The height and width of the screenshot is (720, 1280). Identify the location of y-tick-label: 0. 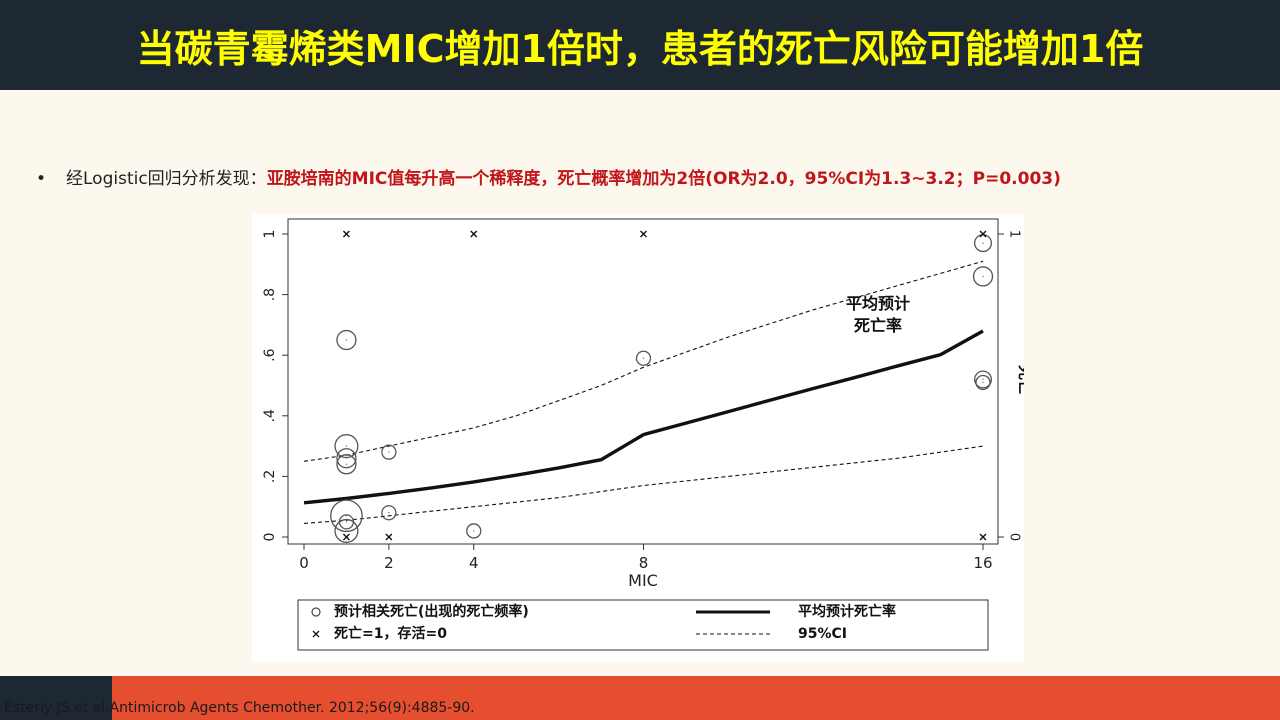
(270, 537).